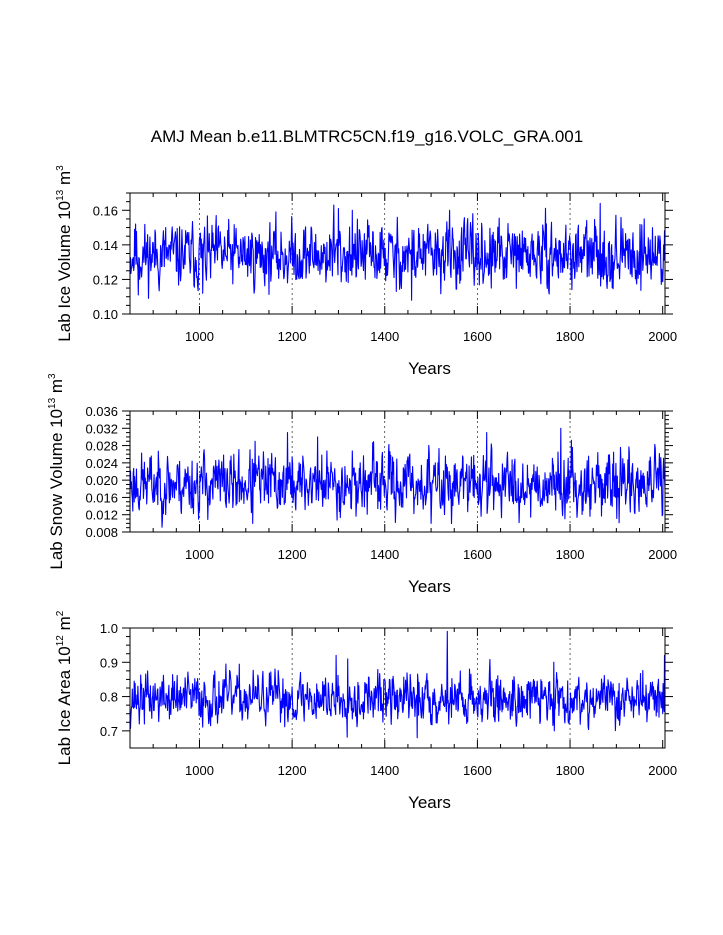 The height and width of the screenshot is (935, 723). What do you see at coordinates (56, 489) in the screenshot?
I see `y-axis-label-main: Lab Snow Volume 10` at bounding box center [56, 489].